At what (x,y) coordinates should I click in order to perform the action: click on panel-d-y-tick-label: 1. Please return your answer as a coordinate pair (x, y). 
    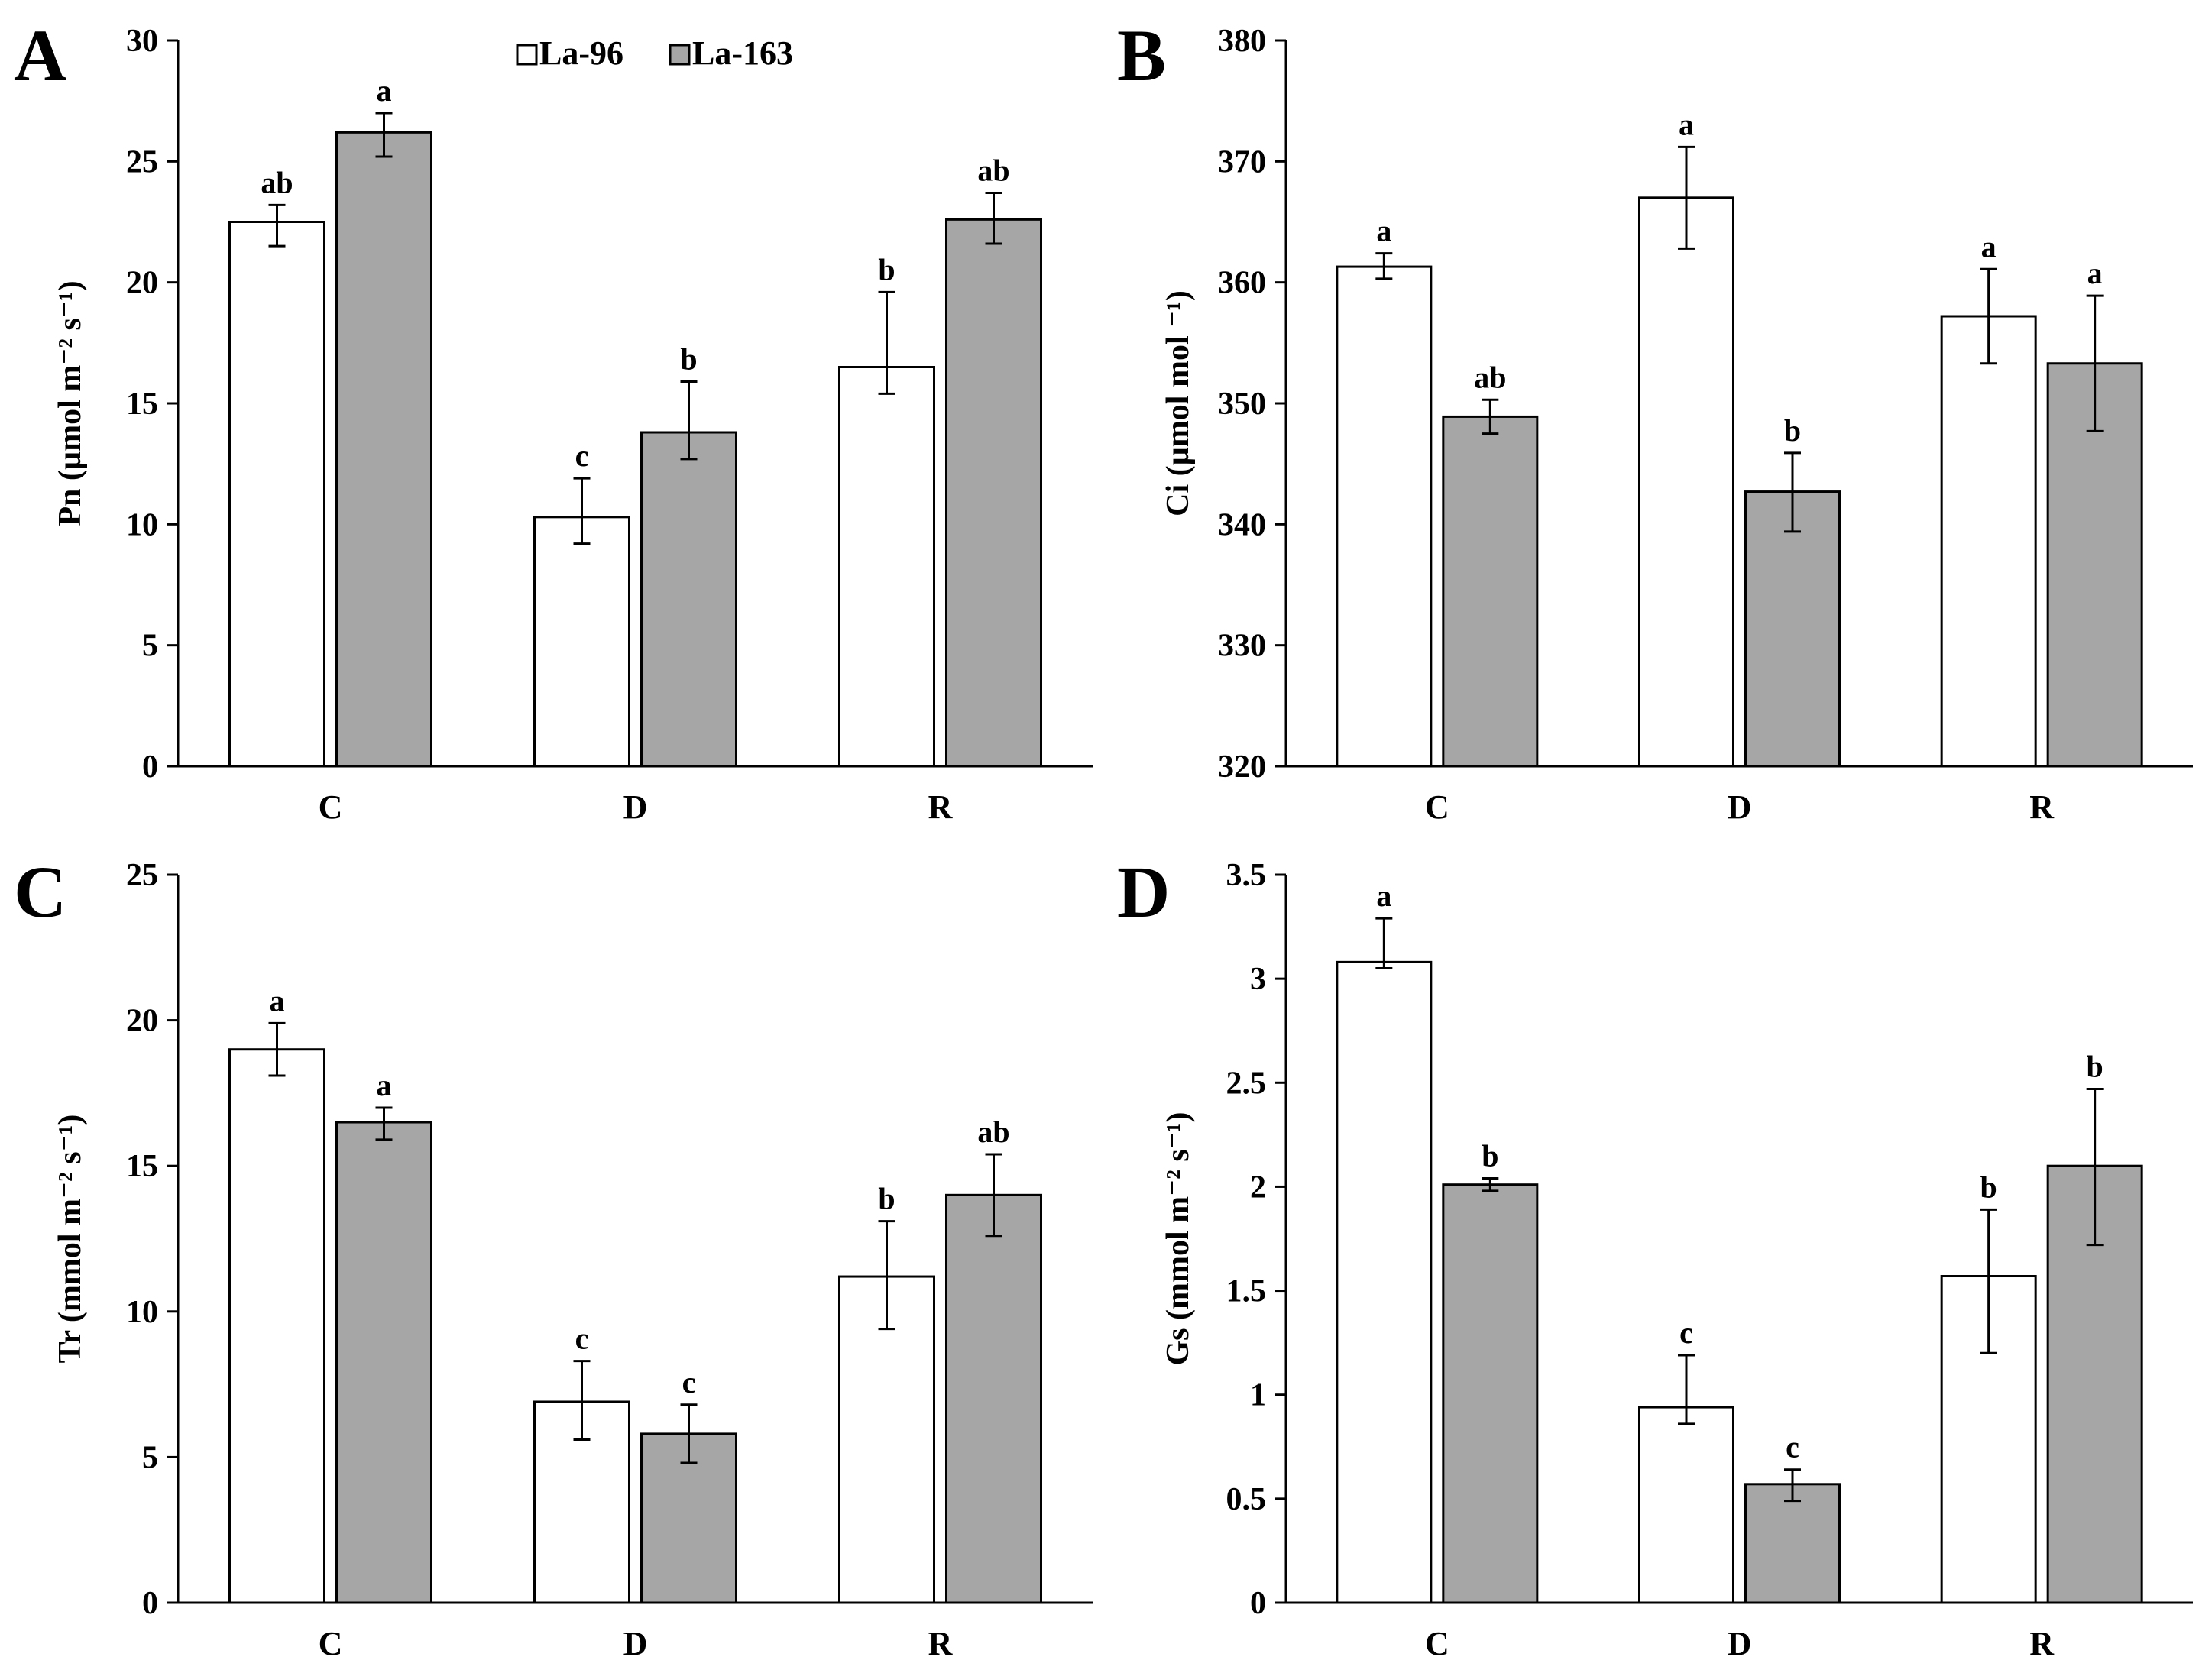
    Looking at the image, I should click on (1258, 1395).